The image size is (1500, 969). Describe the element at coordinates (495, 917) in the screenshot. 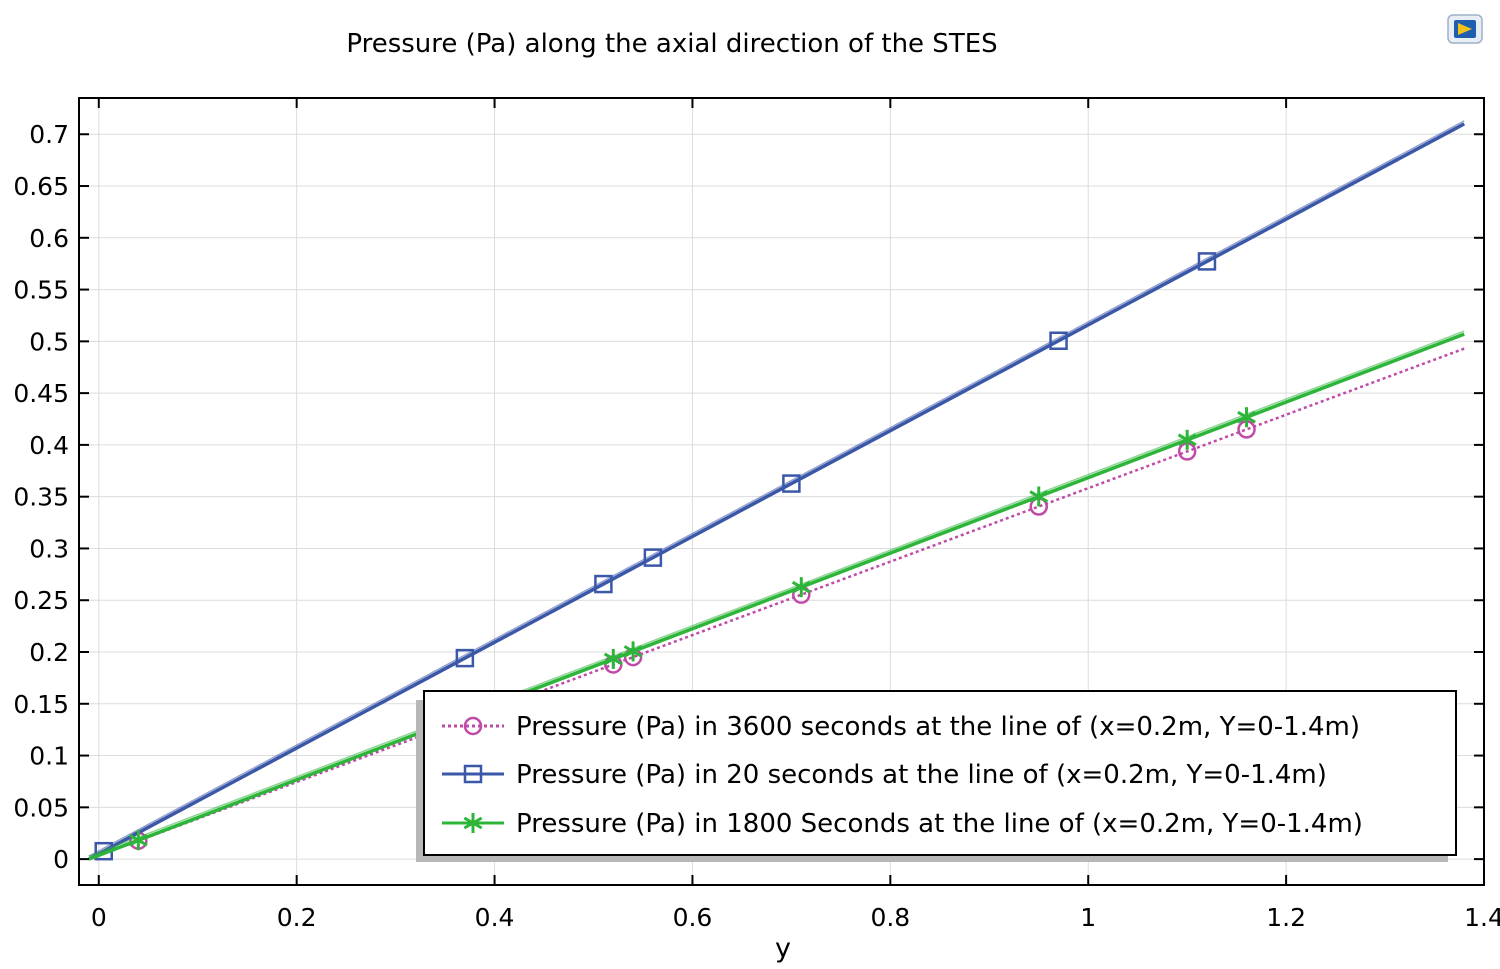

I see `x-tick-label: 0.4` at that location.